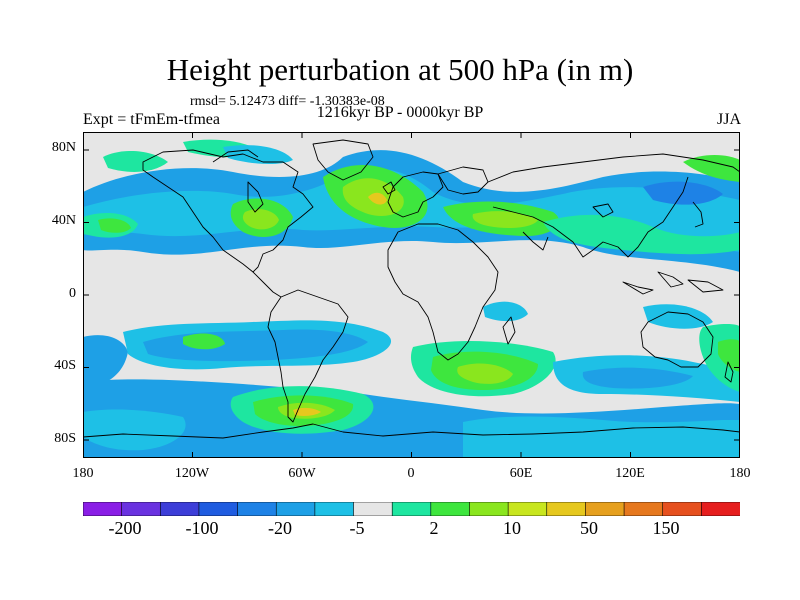 Image resolution: width=800 pixels, height=600 pixels. What do you see at coordinates (630, 473) in the screenshot?
I see `lon-tick-label: 120E` at bounding box center [630, 473].